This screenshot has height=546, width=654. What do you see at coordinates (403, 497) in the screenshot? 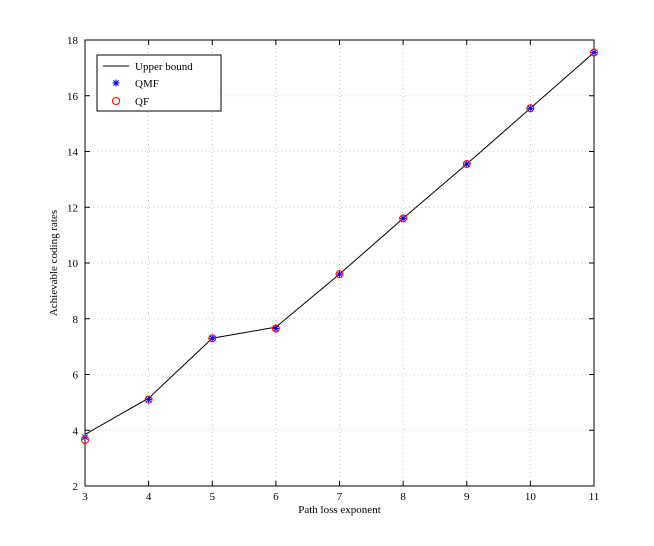
I see `x-tick-label: 8` at bounding box center [403, 497].